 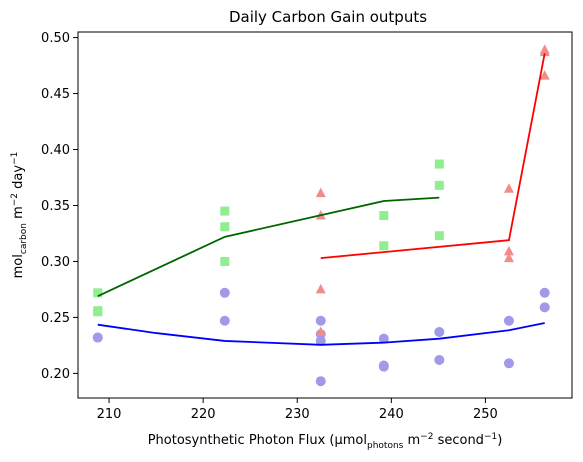 What do you see at coordinates (55, 206) in the screenshot?
I see `y-tick-label: 0.35` at bounding box center [55, 206].